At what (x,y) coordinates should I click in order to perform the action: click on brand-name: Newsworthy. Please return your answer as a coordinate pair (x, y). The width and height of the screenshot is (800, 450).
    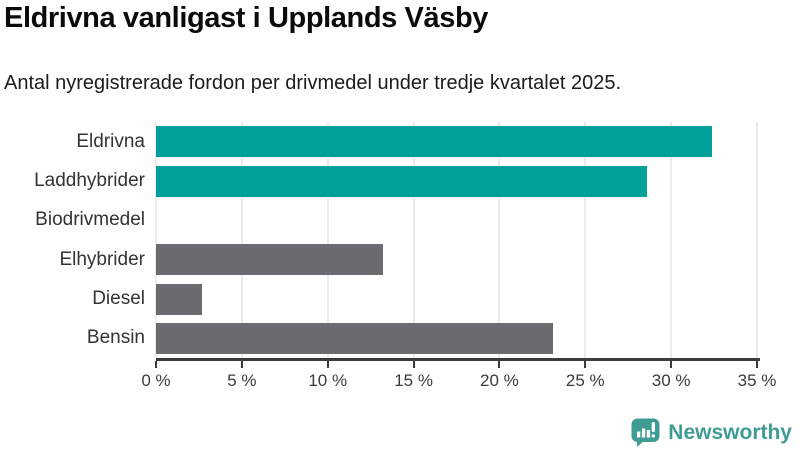
    Looking at the image, I should click on (730, 432).